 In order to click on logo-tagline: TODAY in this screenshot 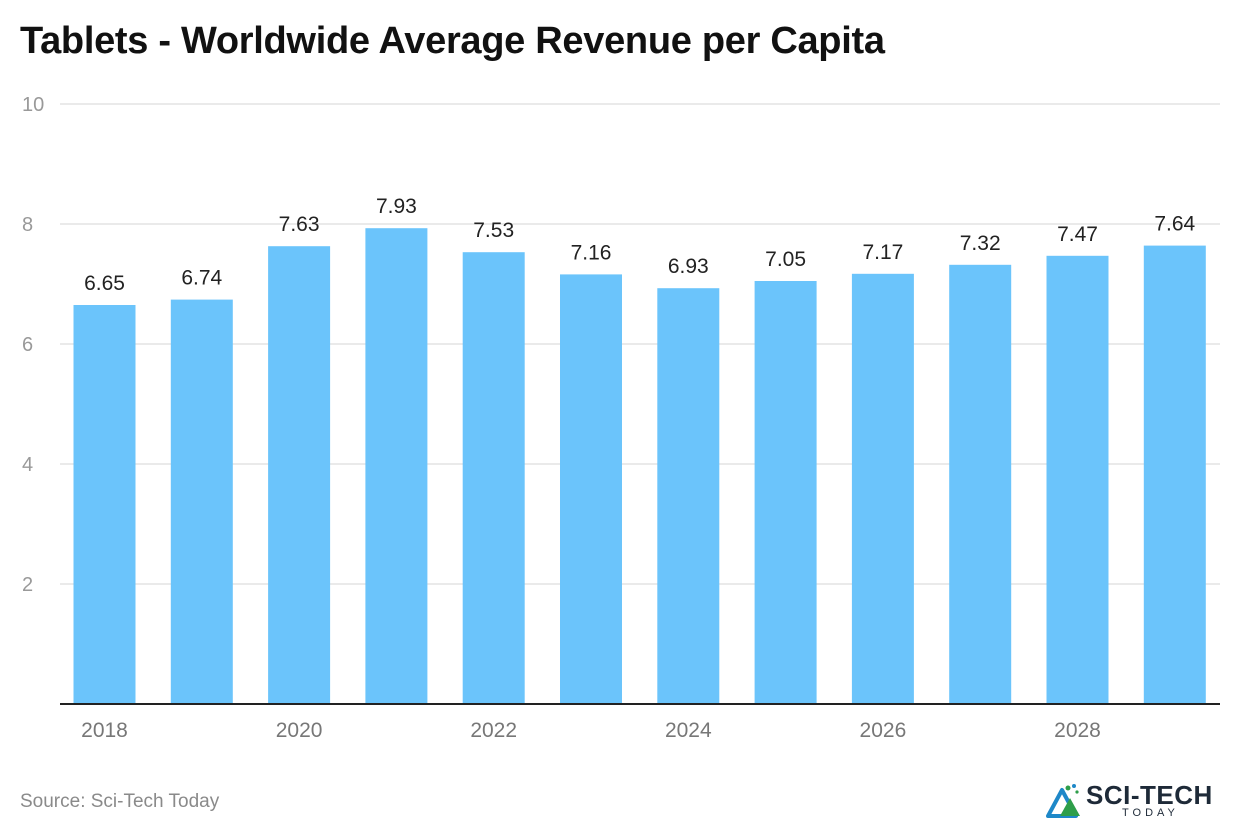, I will do `click(1150, 813)`.